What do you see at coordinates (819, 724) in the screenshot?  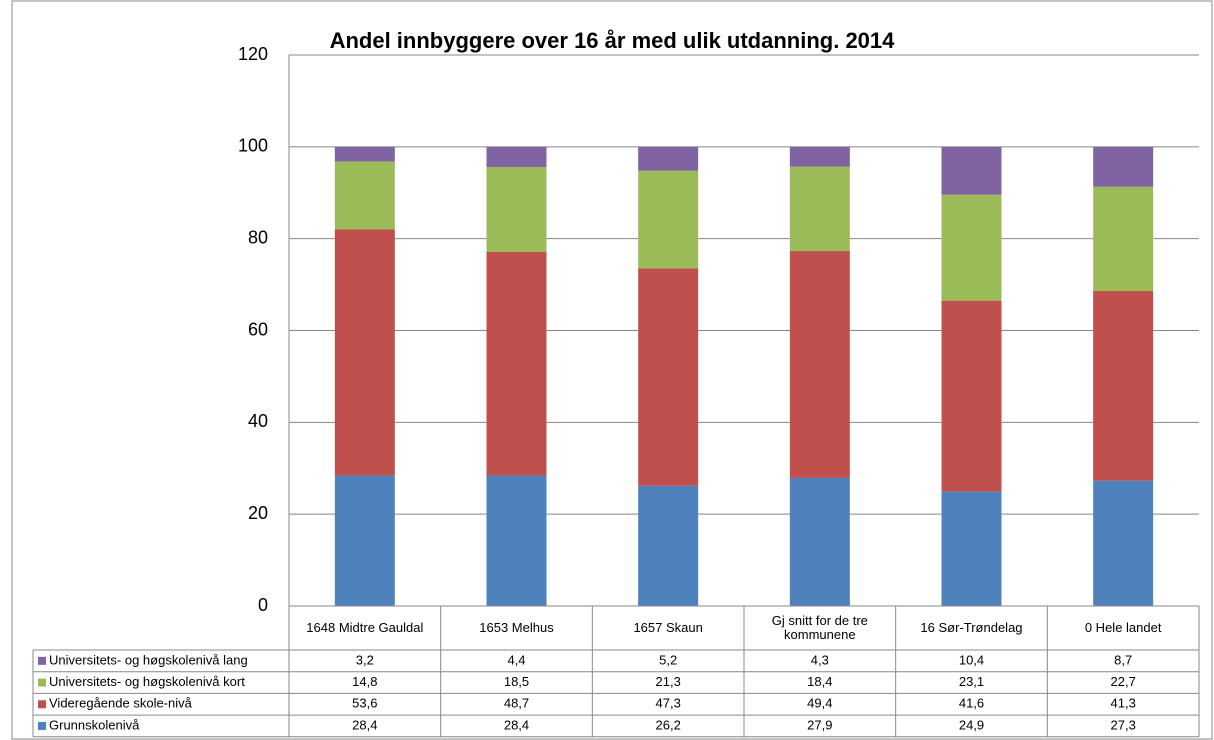 I see `data-label: 27,9` at bounding box center [819, 724].